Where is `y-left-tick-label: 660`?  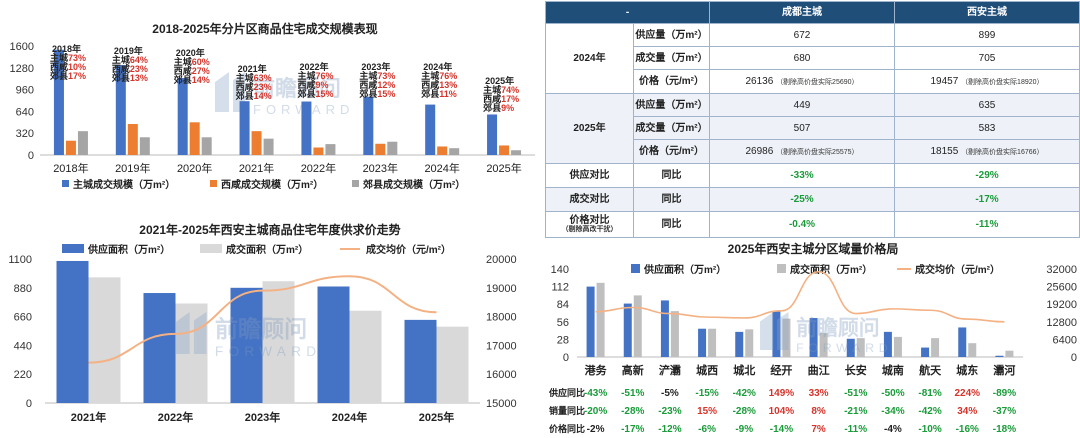
y-left-tick-label: 660 is located at coordinates (23, 318).